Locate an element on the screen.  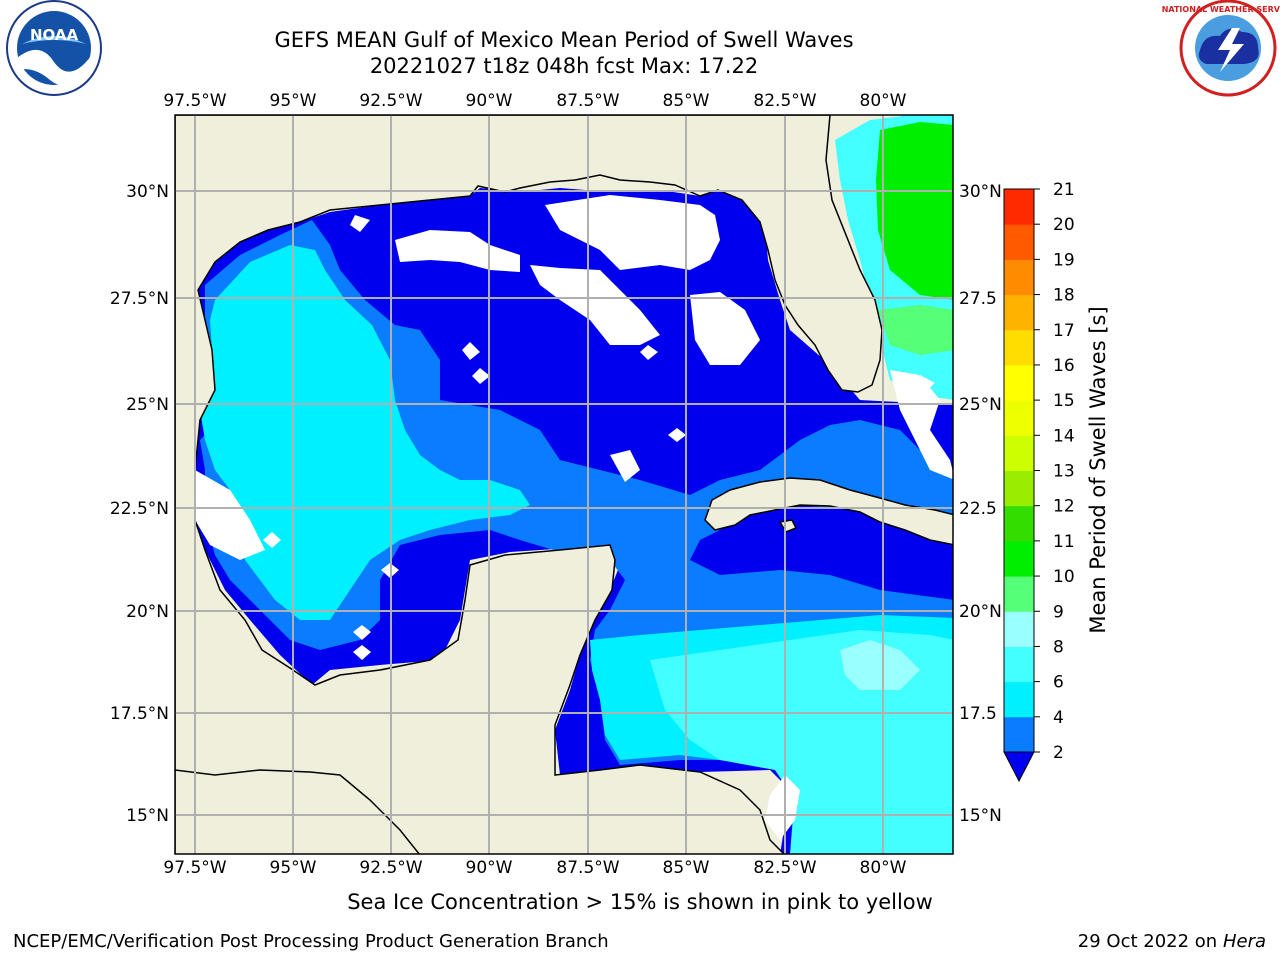
colorbar-tick-label: 10 is located at coordinates (1064, 577).